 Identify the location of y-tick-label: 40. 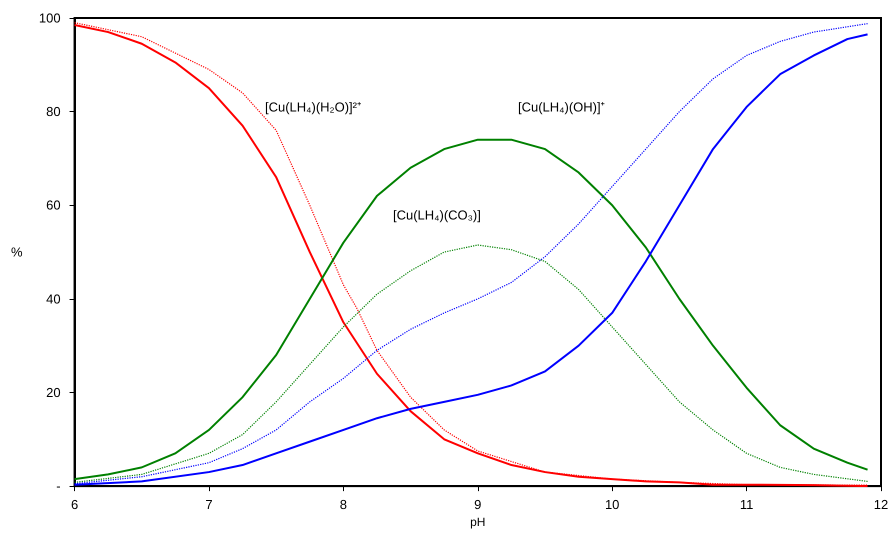
(53, 298).